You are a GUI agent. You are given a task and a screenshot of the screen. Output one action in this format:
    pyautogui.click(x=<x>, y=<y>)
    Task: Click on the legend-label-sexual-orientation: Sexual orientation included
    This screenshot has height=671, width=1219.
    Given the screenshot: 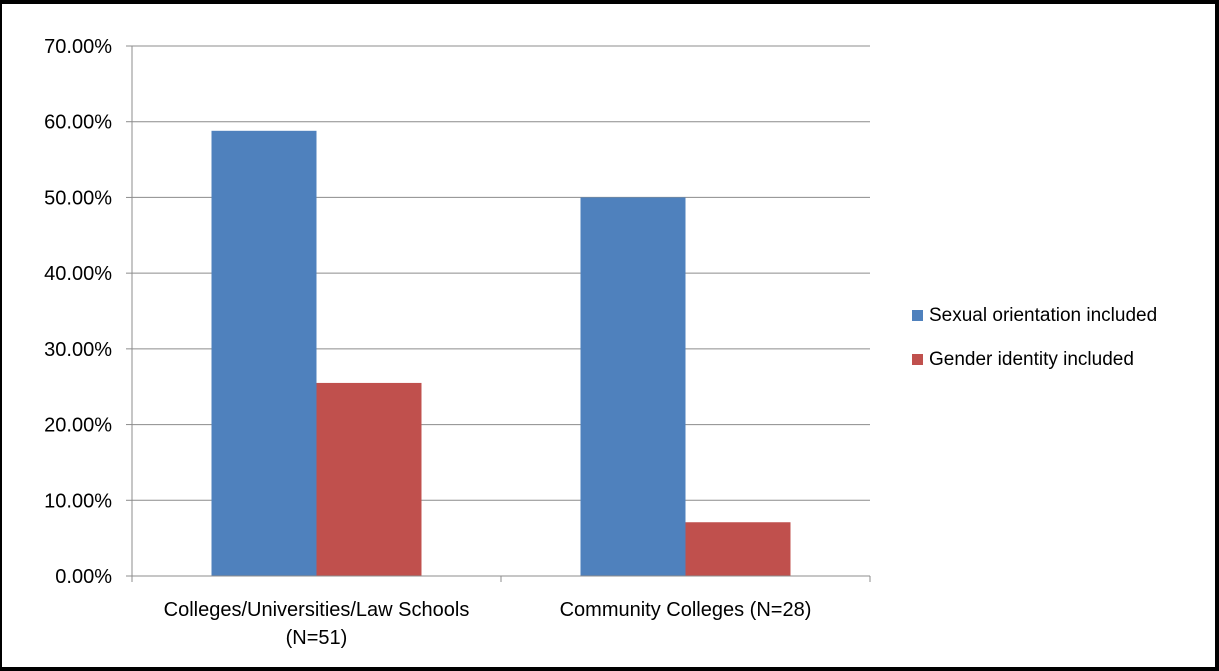 What is the action you would take?
    pyautogui.click(x=1043, y=315)
    